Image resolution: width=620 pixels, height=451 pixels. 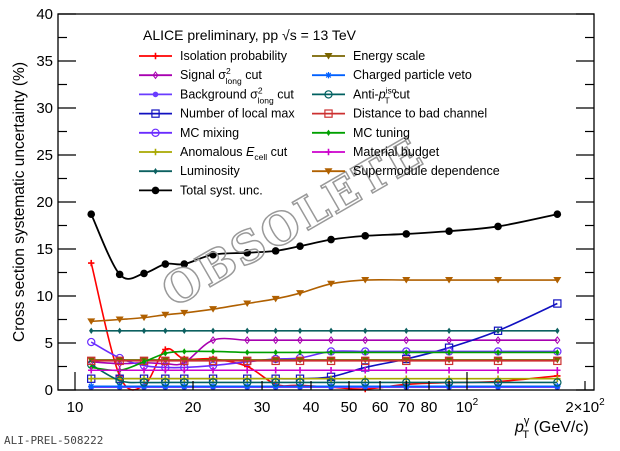 I want to click on legend-label: Anomalous Ecell cut, so click(x=234, y=153).